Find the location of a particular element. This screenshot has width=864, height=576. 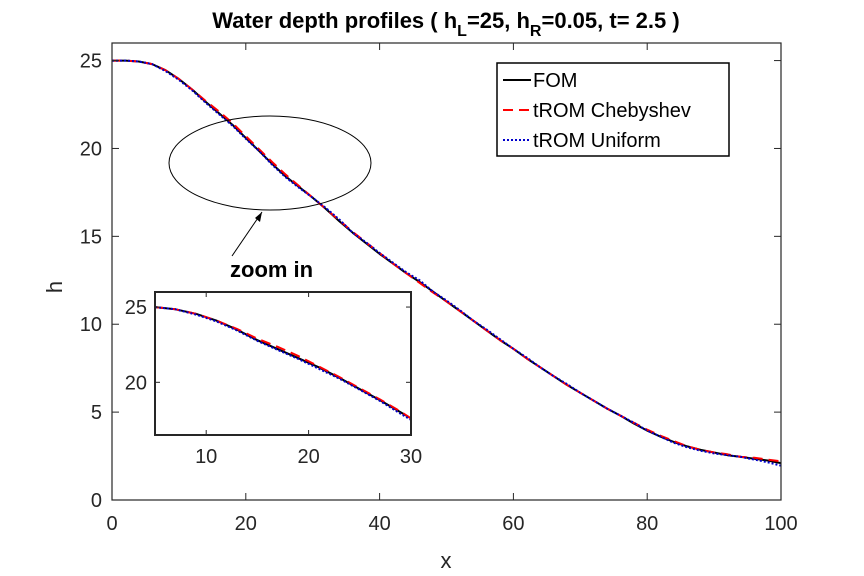

inset-y-tick-label-0: 20 is located at coordinates (136, 383).